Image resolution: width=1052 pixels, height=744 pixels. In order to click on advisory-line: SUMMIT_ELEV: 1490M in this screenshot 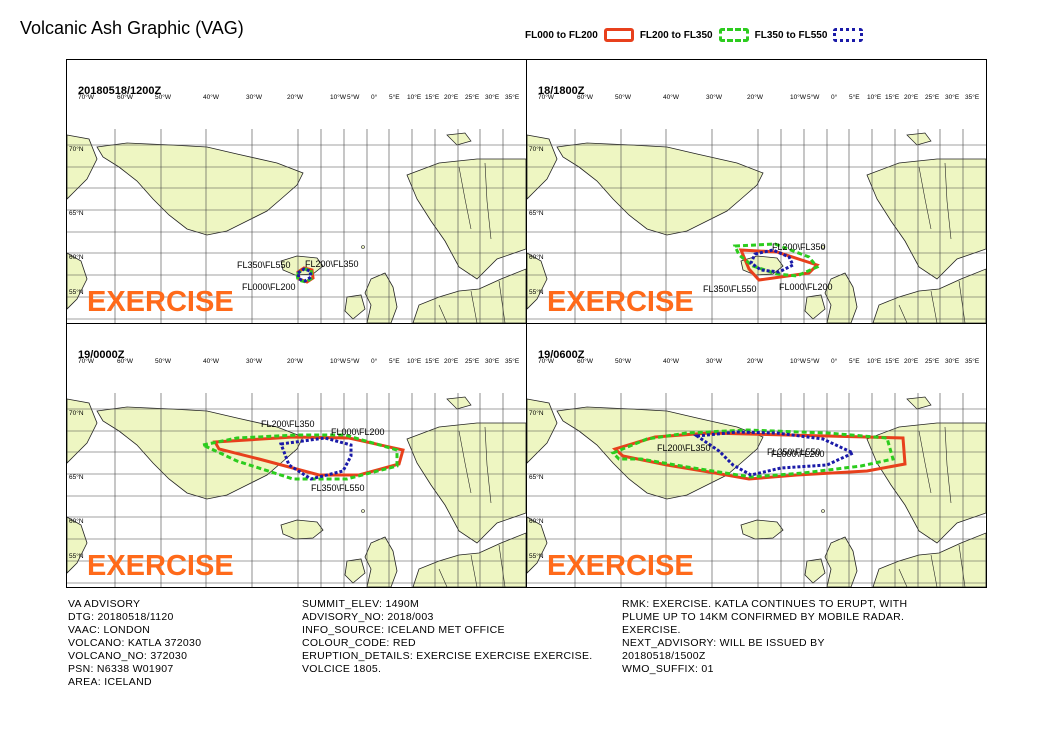, I will do `click(361, 604)`.